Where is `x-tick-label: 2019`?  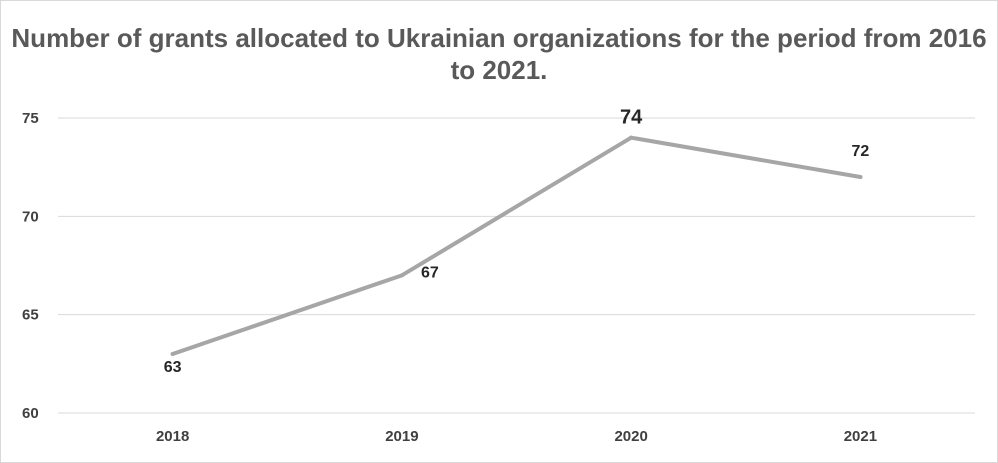 x-tick-label: 2019 is located at coordinates (401, 436).